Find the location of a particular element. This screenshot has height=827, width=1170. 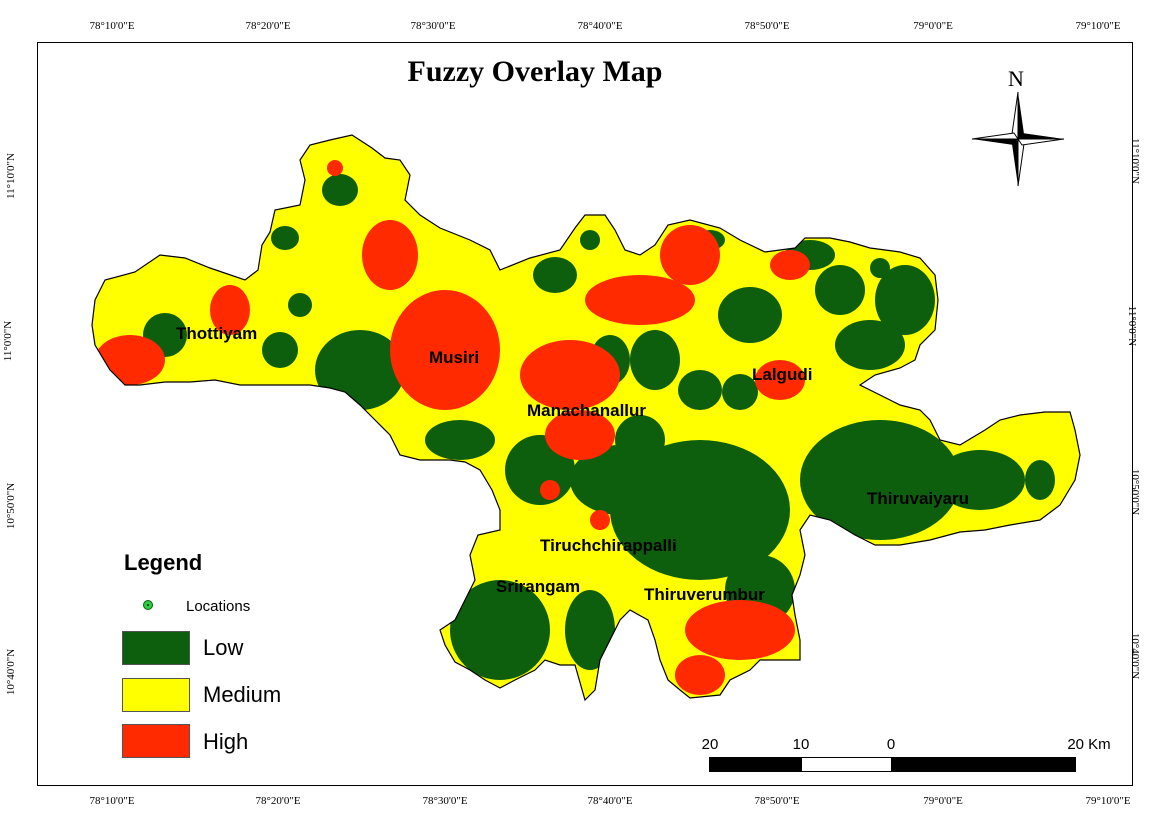

location-point-icon is located at coordinates (148, 605).